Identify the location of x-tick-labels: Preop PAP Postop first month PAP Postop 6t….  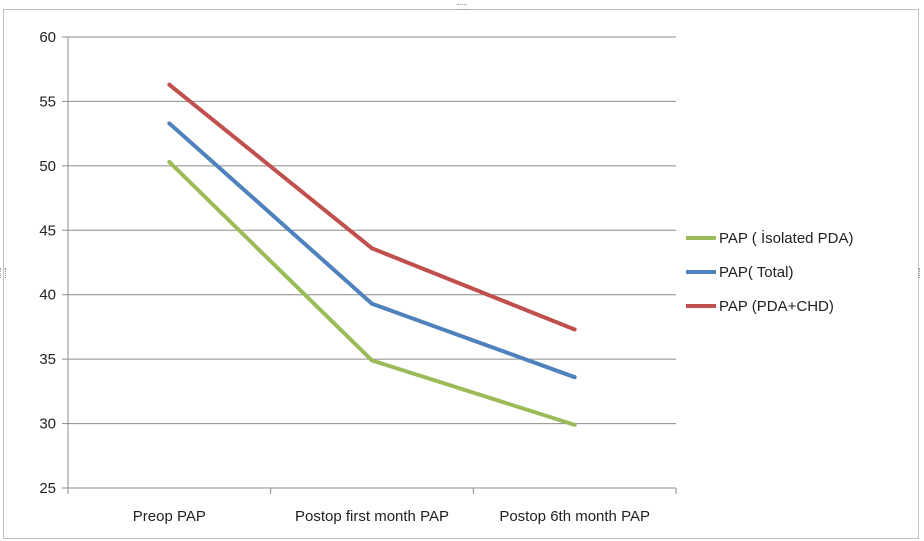
(391, 516).